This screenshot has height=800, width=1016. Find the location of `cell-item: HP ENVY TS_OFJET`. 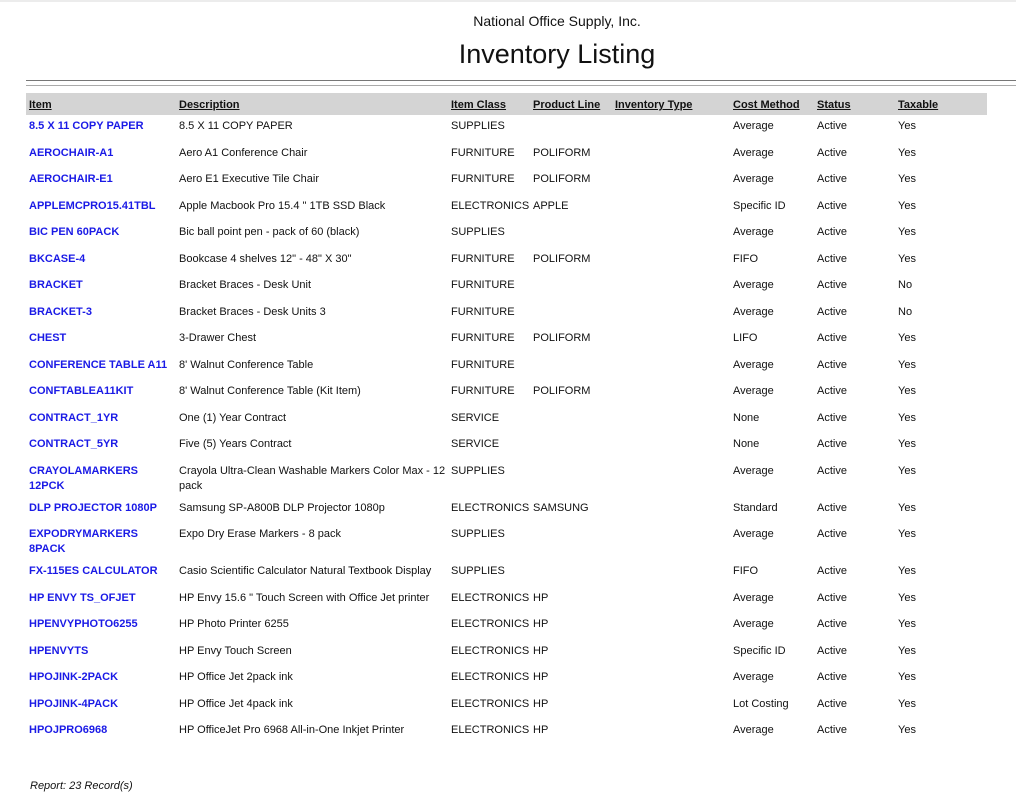

cell-item: HP ENVY TS_OFJET is located at coordinates (82, 597).